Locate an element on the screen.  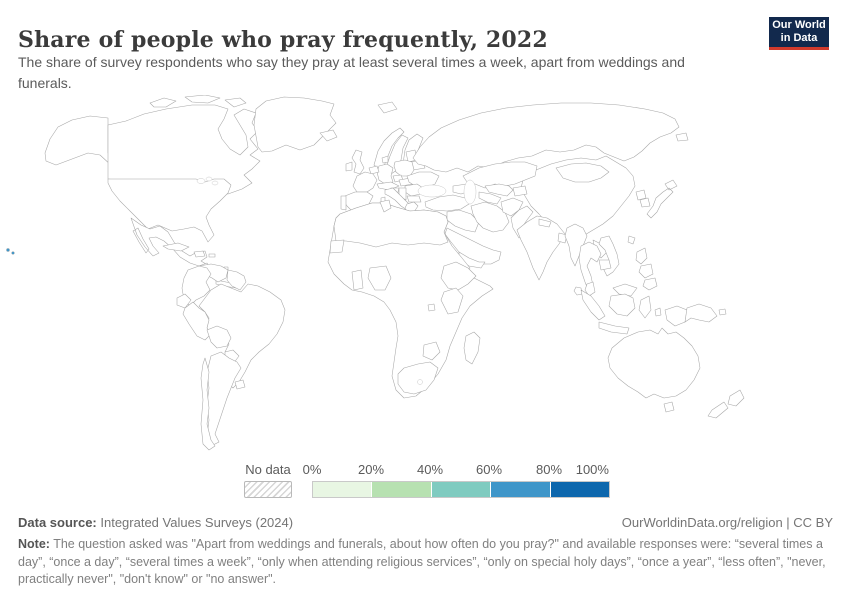
country-north-africa is located at coordinates (391, 225).